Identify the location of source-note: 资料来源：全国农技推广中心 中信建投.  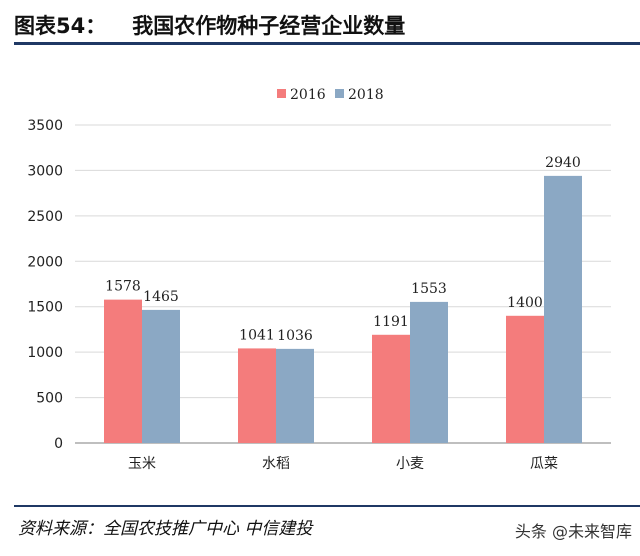
(165, 529).